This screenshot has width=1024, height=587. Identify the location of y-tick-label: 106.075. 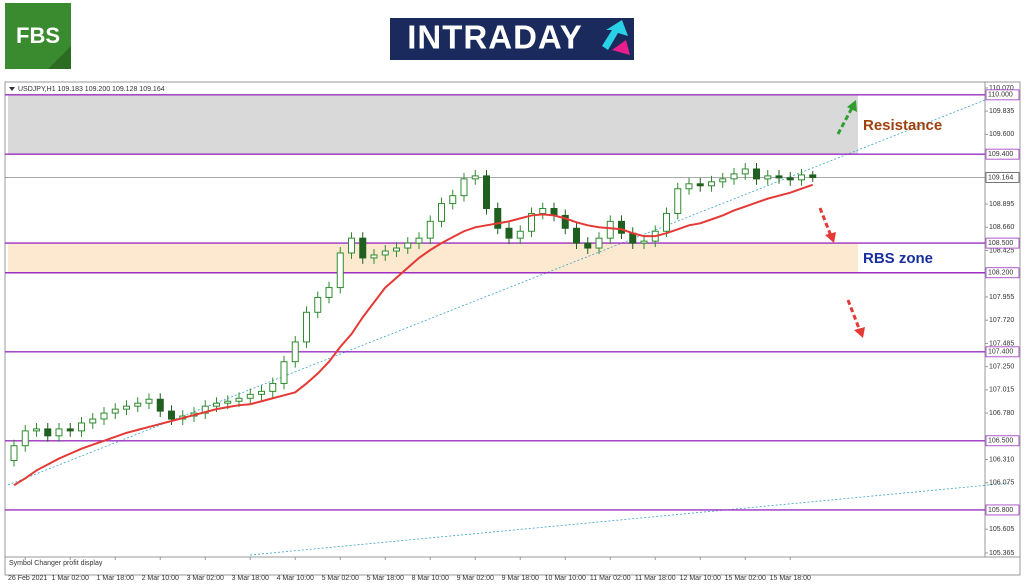
(1001, 483).